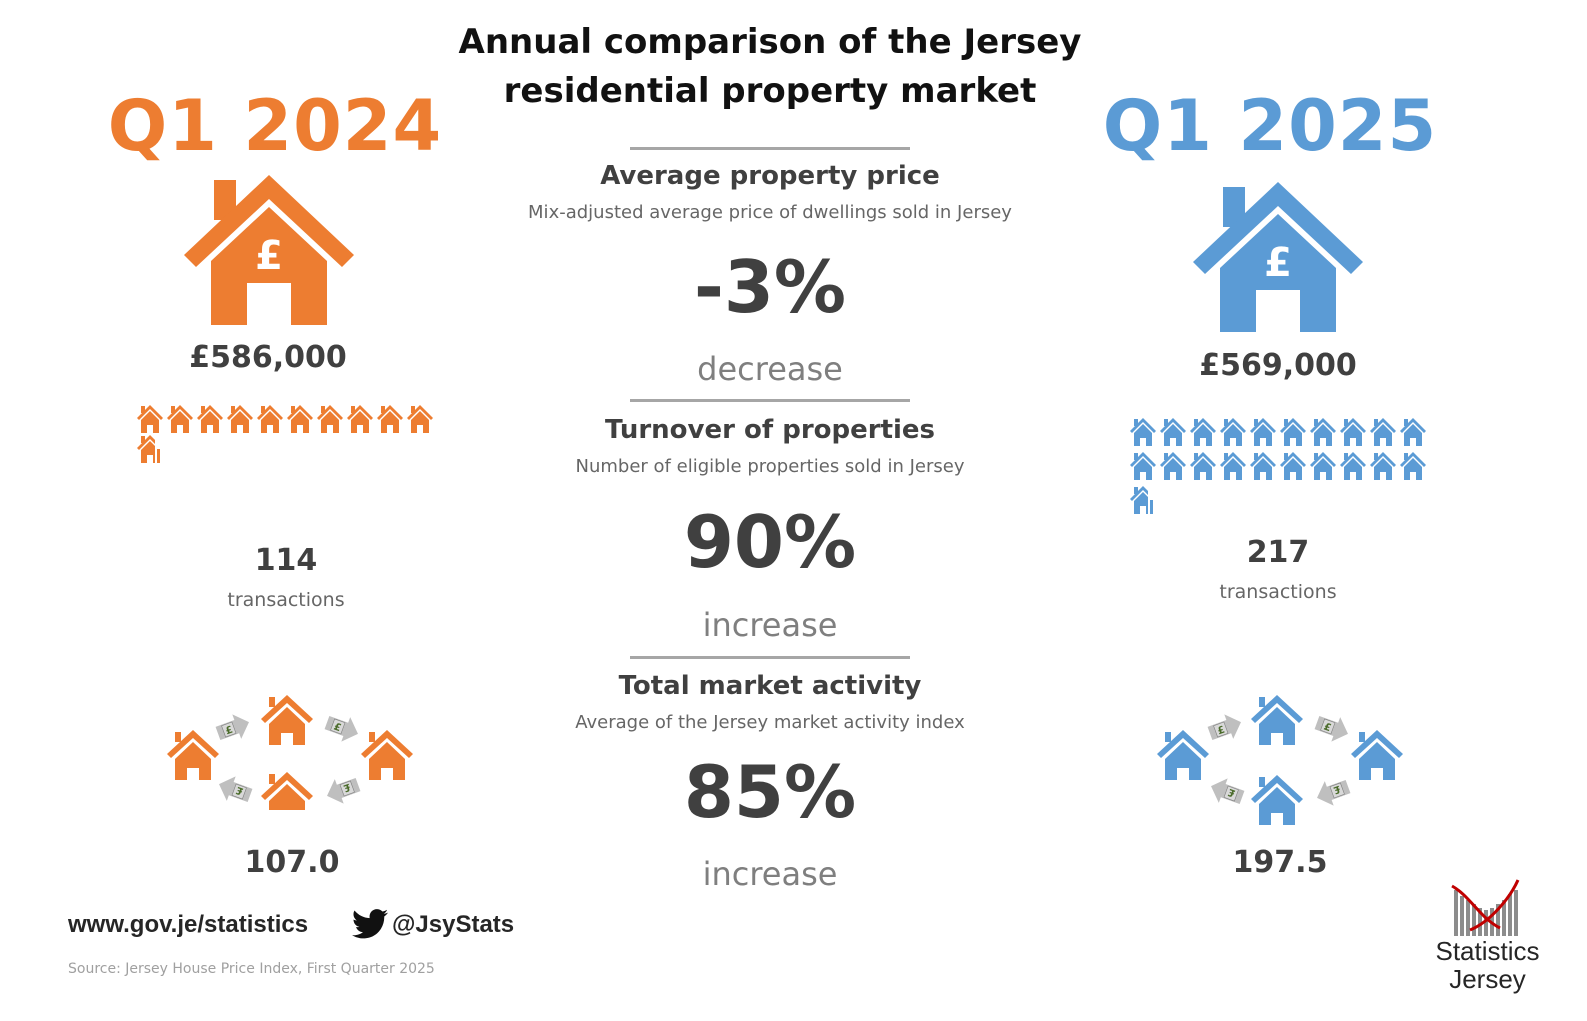  What do you see at coordinates (1278, 592) in the screenshot?
I see `transactions-label-right: transactions` at bounding box center [1278, 592].